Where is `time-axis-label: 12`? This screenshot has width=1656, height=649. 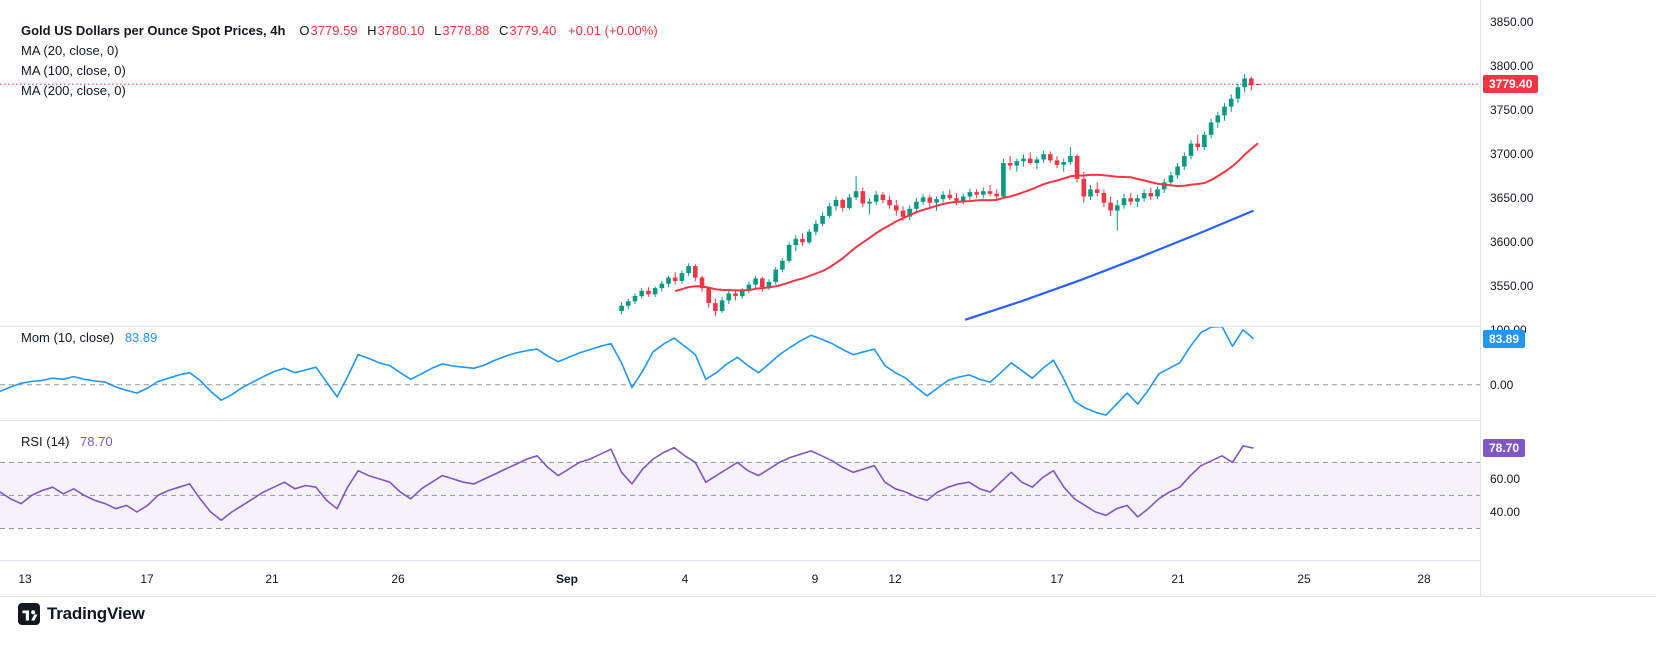
time-axis-label: 12 is located at coordinates (895, 579).